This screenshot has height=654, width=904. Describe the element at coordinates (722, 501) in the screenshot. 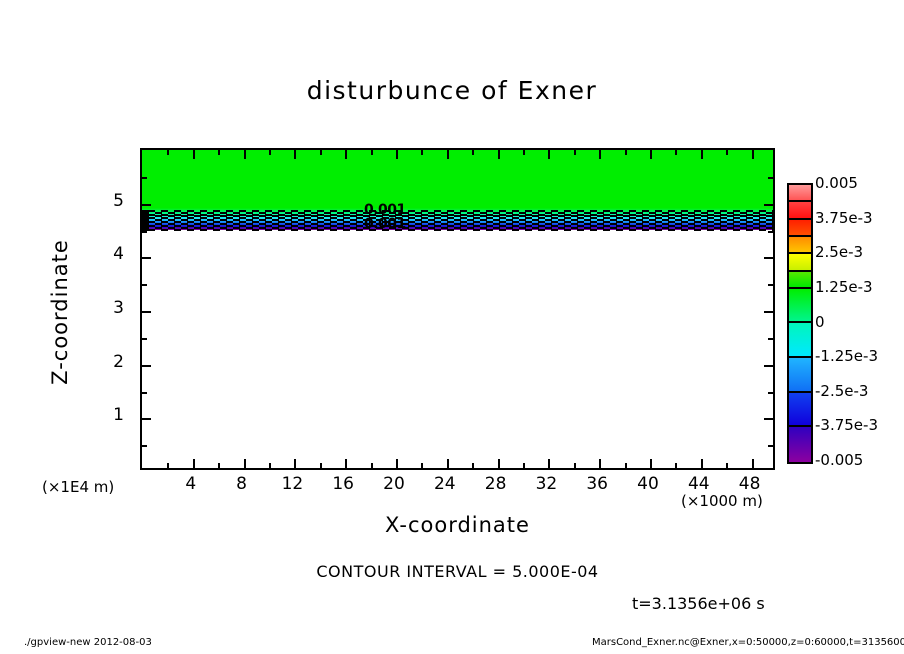

I see `x-axis-unit: (×1000 m)` at that location.